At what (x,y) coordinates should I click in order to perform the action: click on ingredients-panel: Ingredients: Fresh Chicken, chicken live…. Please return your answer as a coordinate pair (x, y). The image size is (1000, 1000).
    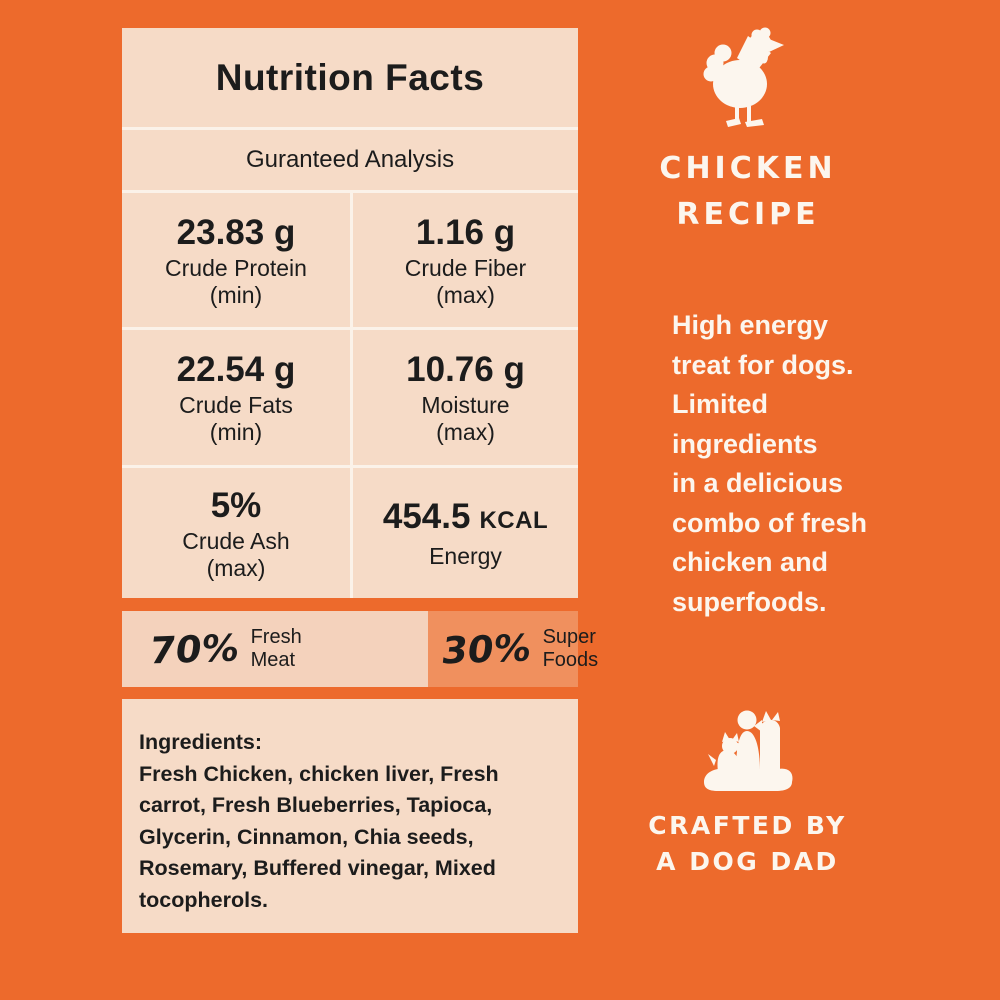
    Looking at the image, I should click on (350, 816).